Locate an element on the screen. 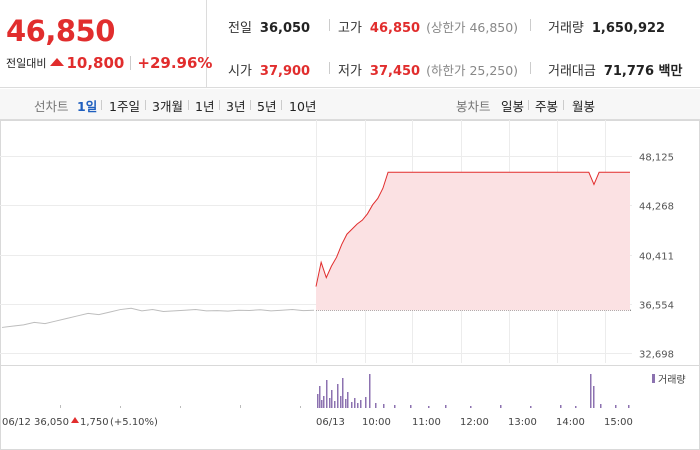  x-label-prev-change: 1,750 is located at coordinates (94, 422).